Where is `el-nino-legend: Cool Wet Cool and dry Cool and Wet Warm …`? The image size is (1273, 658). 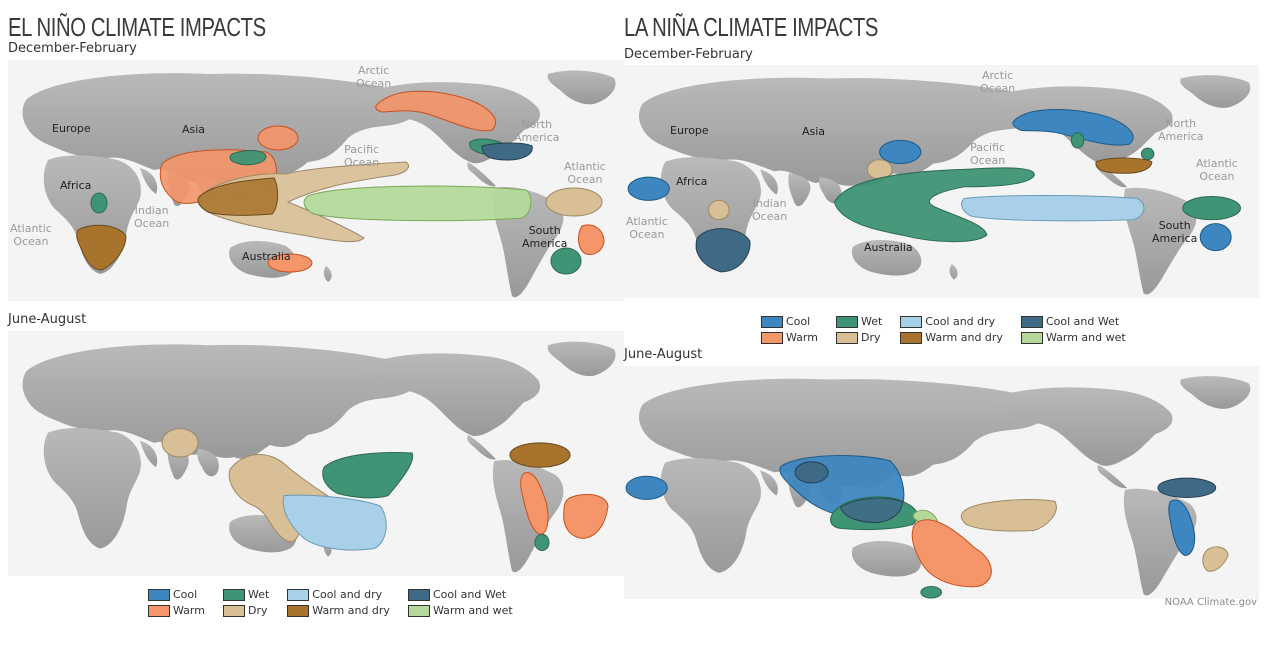
el-nino-legend: Cool Wet Cool and dry Cool and Wet Warm … is located at coordinates (330, 602).